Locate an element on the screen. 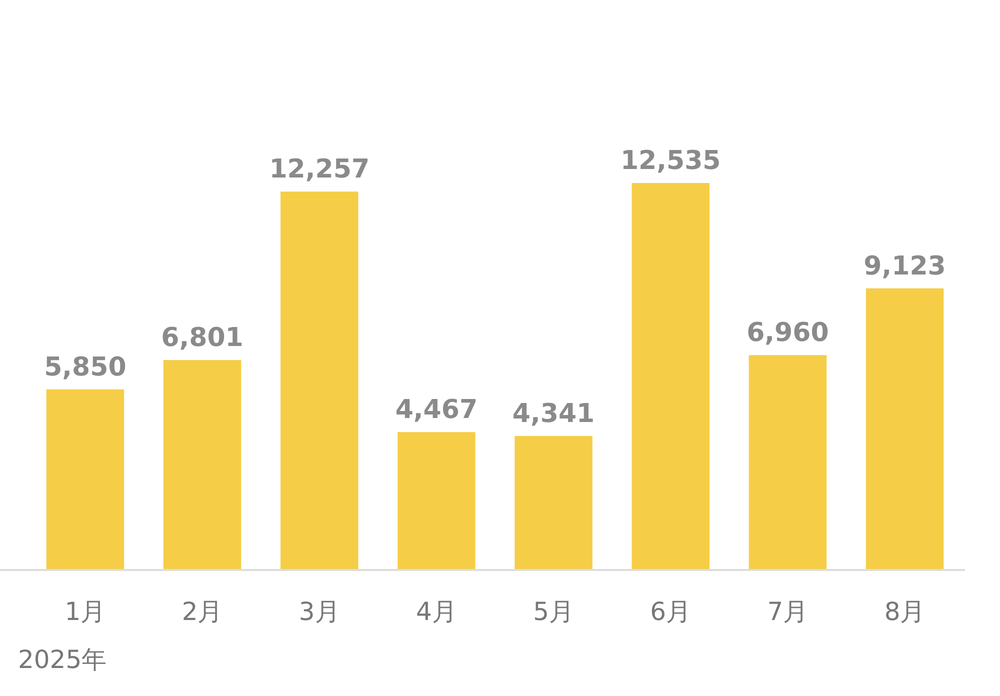 Image resolution: width=1000 pixels, height=696 pixels. data-label: 4,467 is located at coordinates (436, 410).